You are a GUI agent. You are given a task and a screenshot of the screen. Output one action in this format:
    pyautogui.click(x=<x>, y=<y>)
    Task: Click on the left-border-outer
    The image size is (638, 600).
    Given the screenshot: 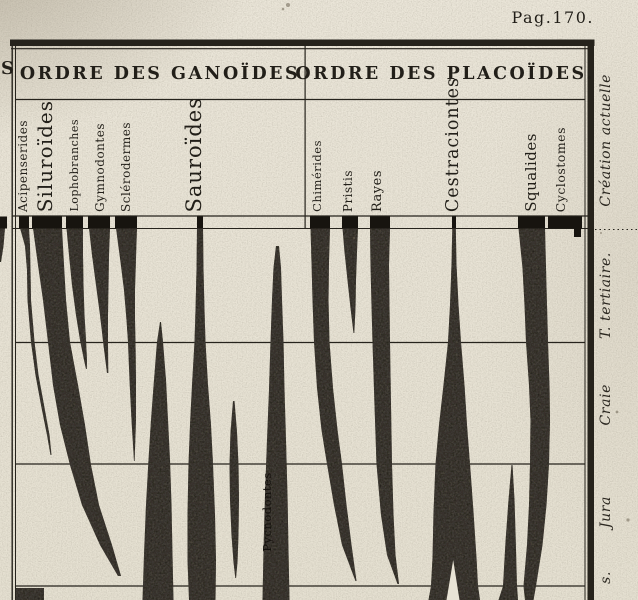 What is the action you would take?
    pyautogui.click(x=12, y=320)
    